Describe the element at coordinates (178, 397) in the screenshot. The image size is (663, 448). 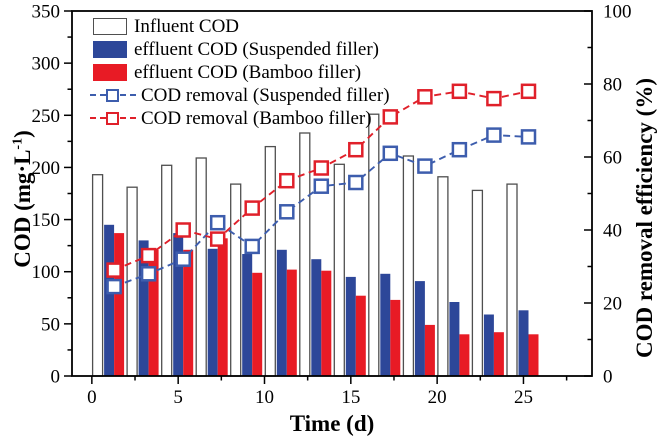
I see `x-tick-label: 5` at that location.